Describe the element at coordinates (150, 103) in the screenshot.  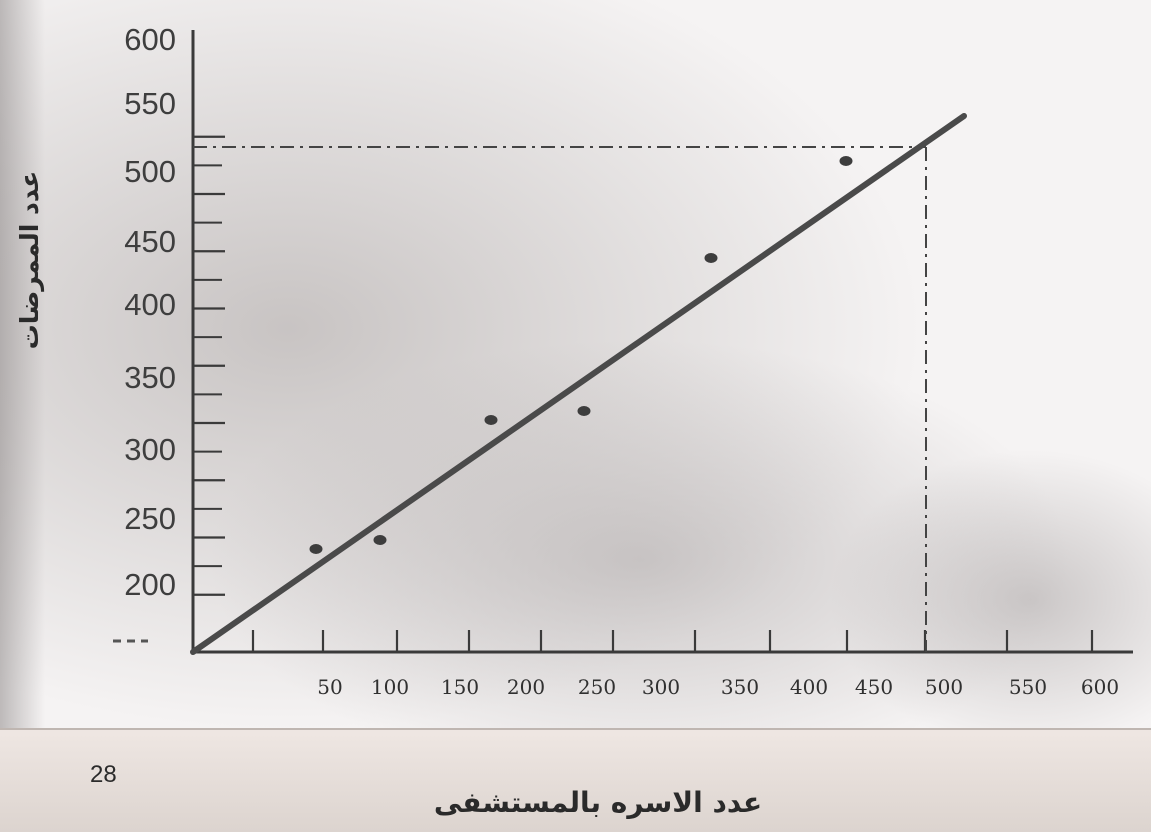
I see `y-tick-label: 550` at that location.